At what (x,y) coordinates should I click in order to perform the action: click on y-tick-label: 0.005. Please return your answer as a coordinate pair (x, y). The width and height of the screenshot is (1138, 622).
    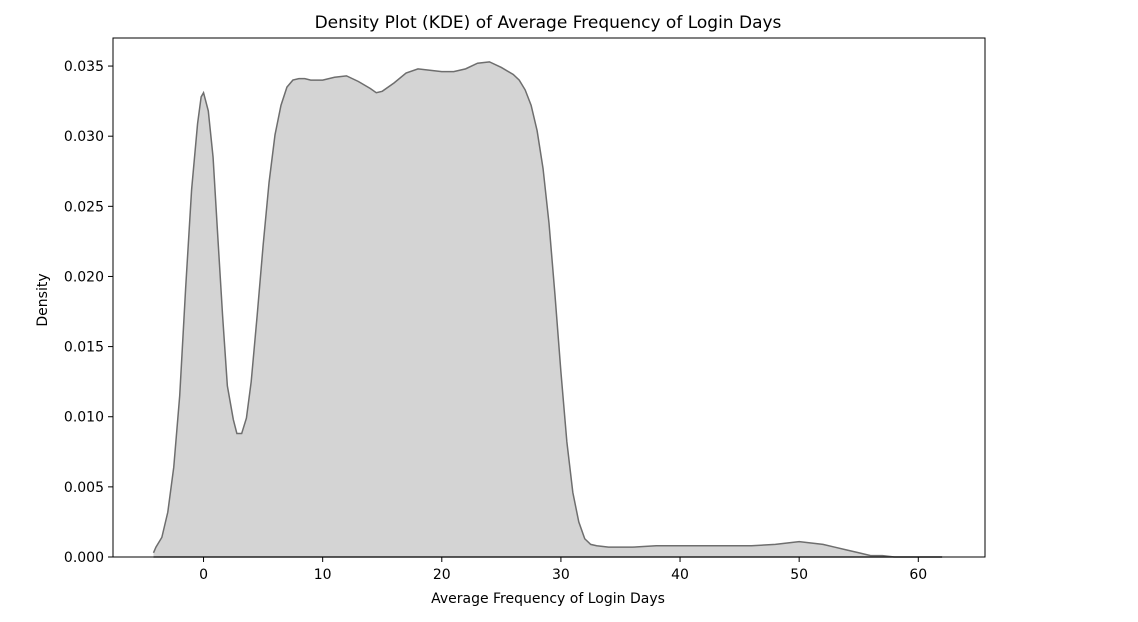
    Looking at the image, I should click on (84, 488).